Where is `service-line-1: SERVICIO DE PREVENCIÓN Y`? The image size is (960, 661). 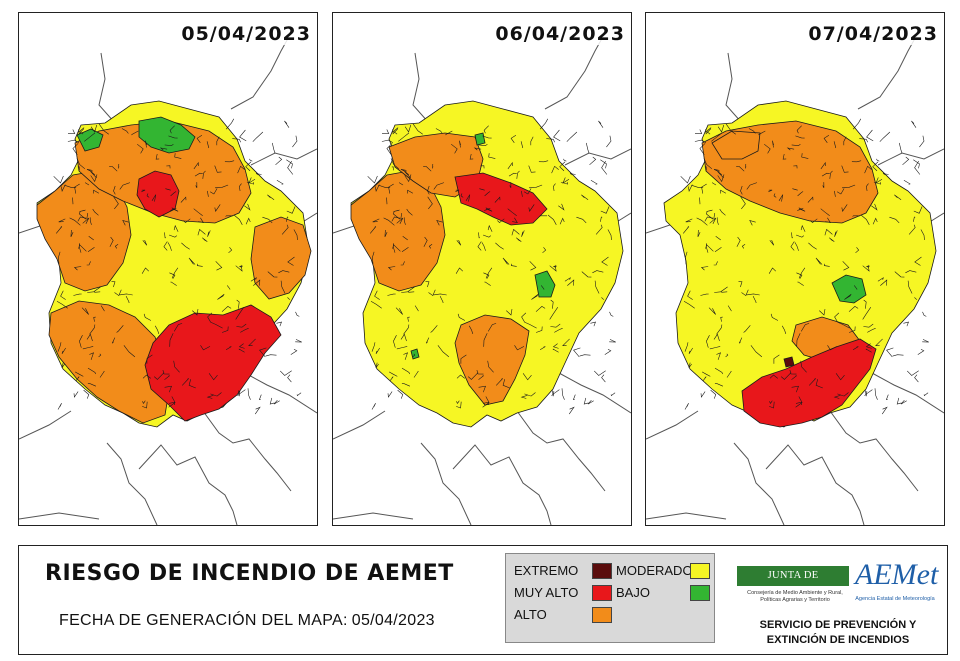
service-line-1: SERVICIO DE PREVENCIÓN Y is located at coordinates (838, 625).